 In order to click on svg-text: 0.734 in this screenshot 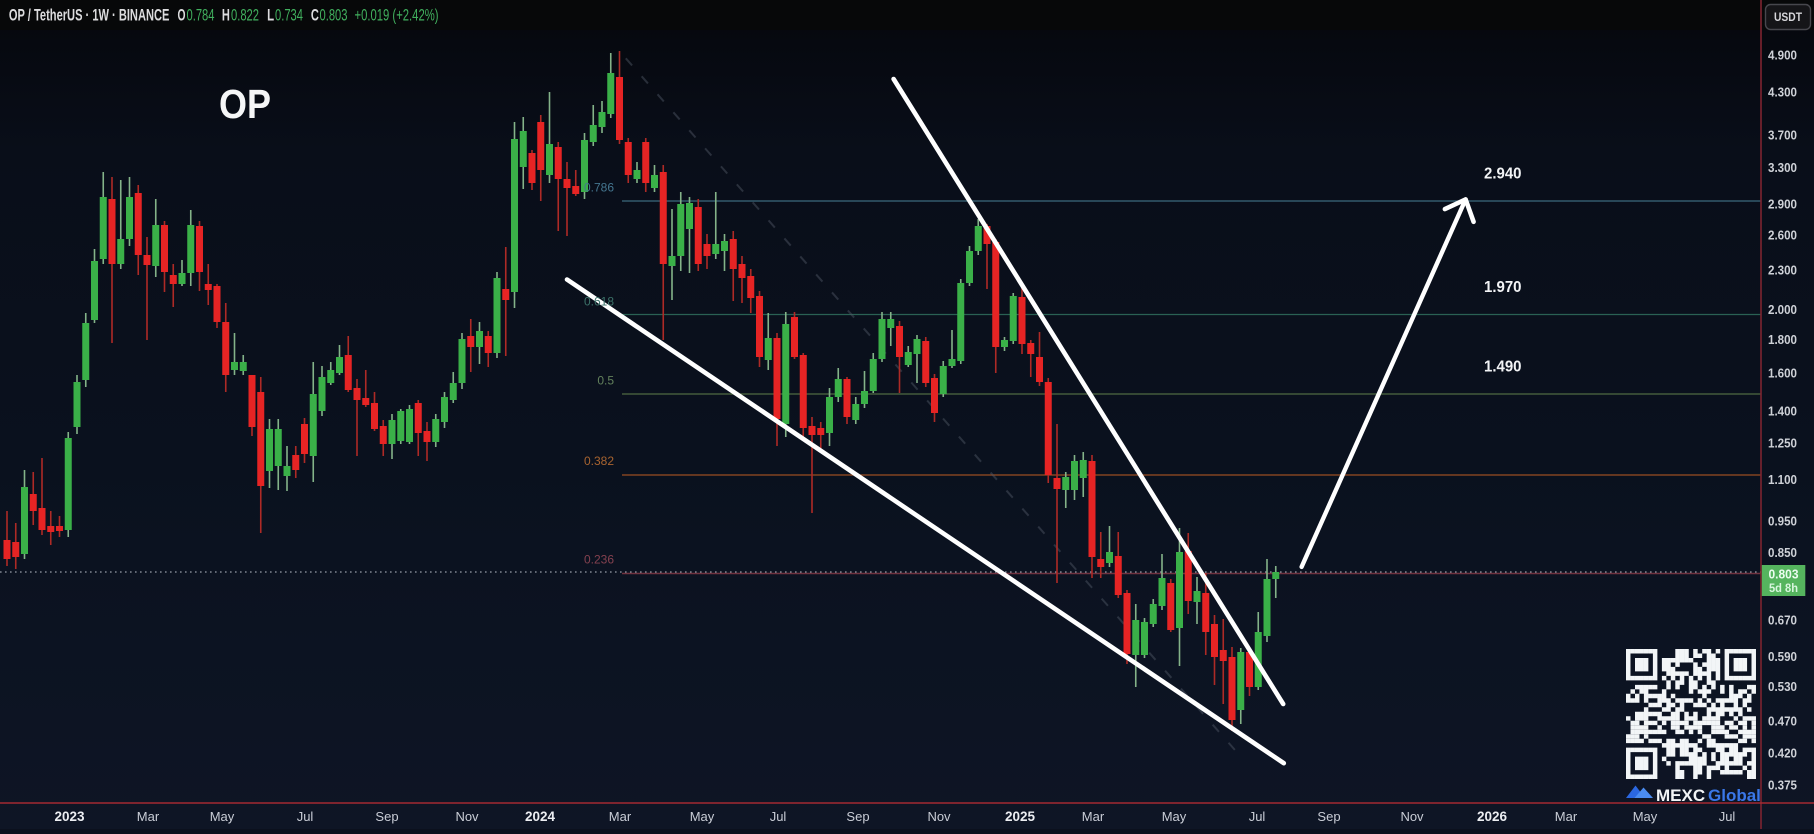, I will do `click(289, 16)`.